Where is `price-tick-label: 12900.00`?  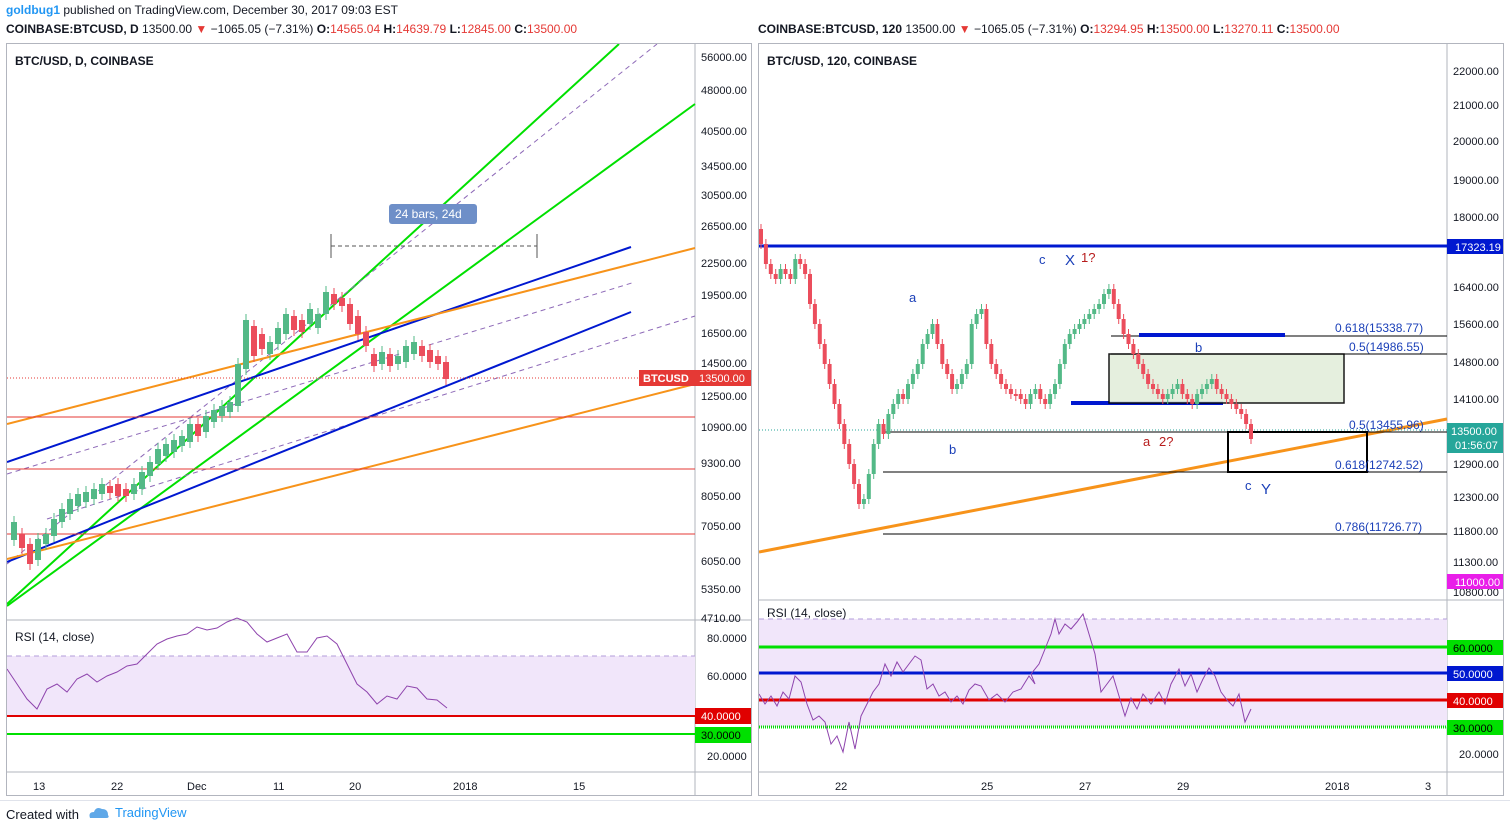
price-tick-label: 12900.00 is located at coordinates (1476, 465).